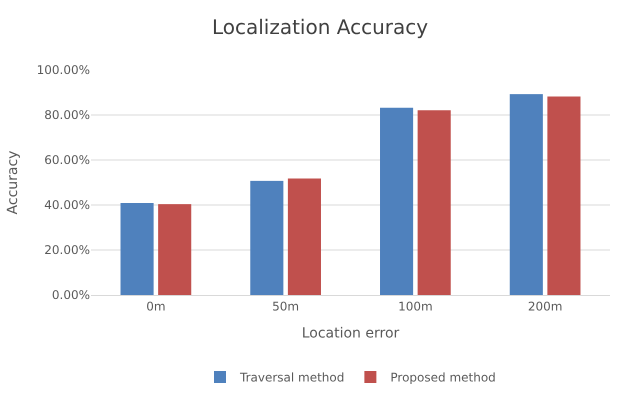 The height and width of the screenshot is (403, 640). I want to click on y-tick-label: 100.00%, so click(63, 70).